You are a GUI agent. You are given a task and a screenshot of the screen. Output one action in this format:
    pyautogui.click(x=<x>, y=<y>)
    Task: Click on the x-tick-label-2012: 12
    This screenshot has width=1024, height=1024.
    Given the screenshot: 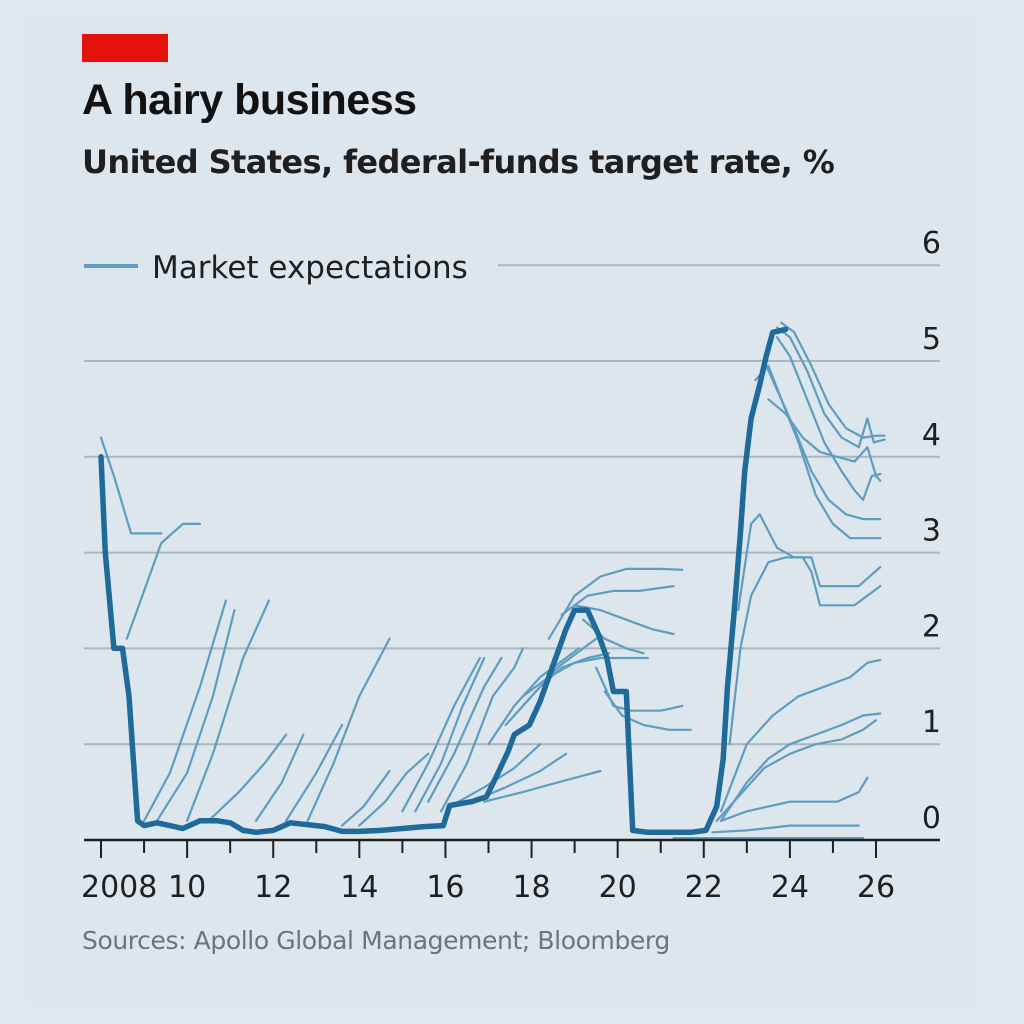 What is the action you would take?
    pyautogui.click(x=273, y=887)
    